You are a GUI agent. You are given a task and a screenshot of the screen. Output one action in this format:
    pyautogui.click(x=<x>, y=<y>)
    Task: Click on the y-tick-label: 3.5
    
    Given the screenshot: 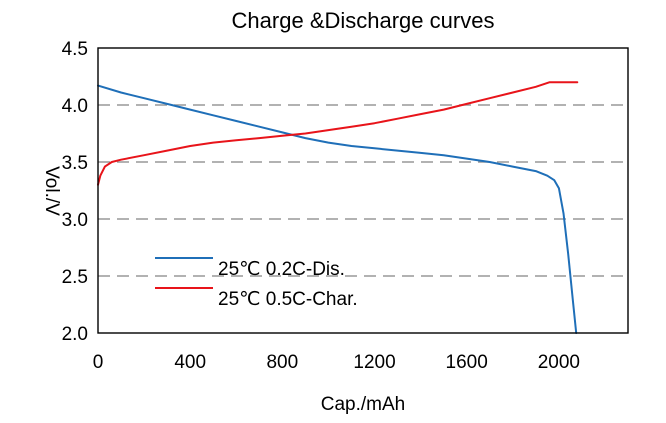 What is the action you would take?
    pyautogui.click(x=75, y=163)
    